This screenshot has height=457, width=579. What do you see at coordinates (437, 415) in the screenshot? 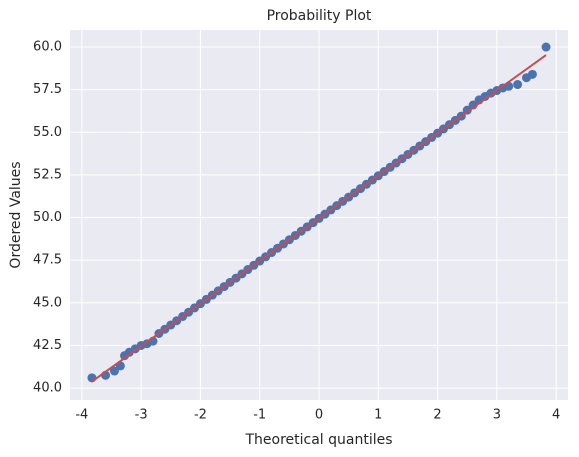
I see `x-tick-label: 2` at bounding box center [437, 415].